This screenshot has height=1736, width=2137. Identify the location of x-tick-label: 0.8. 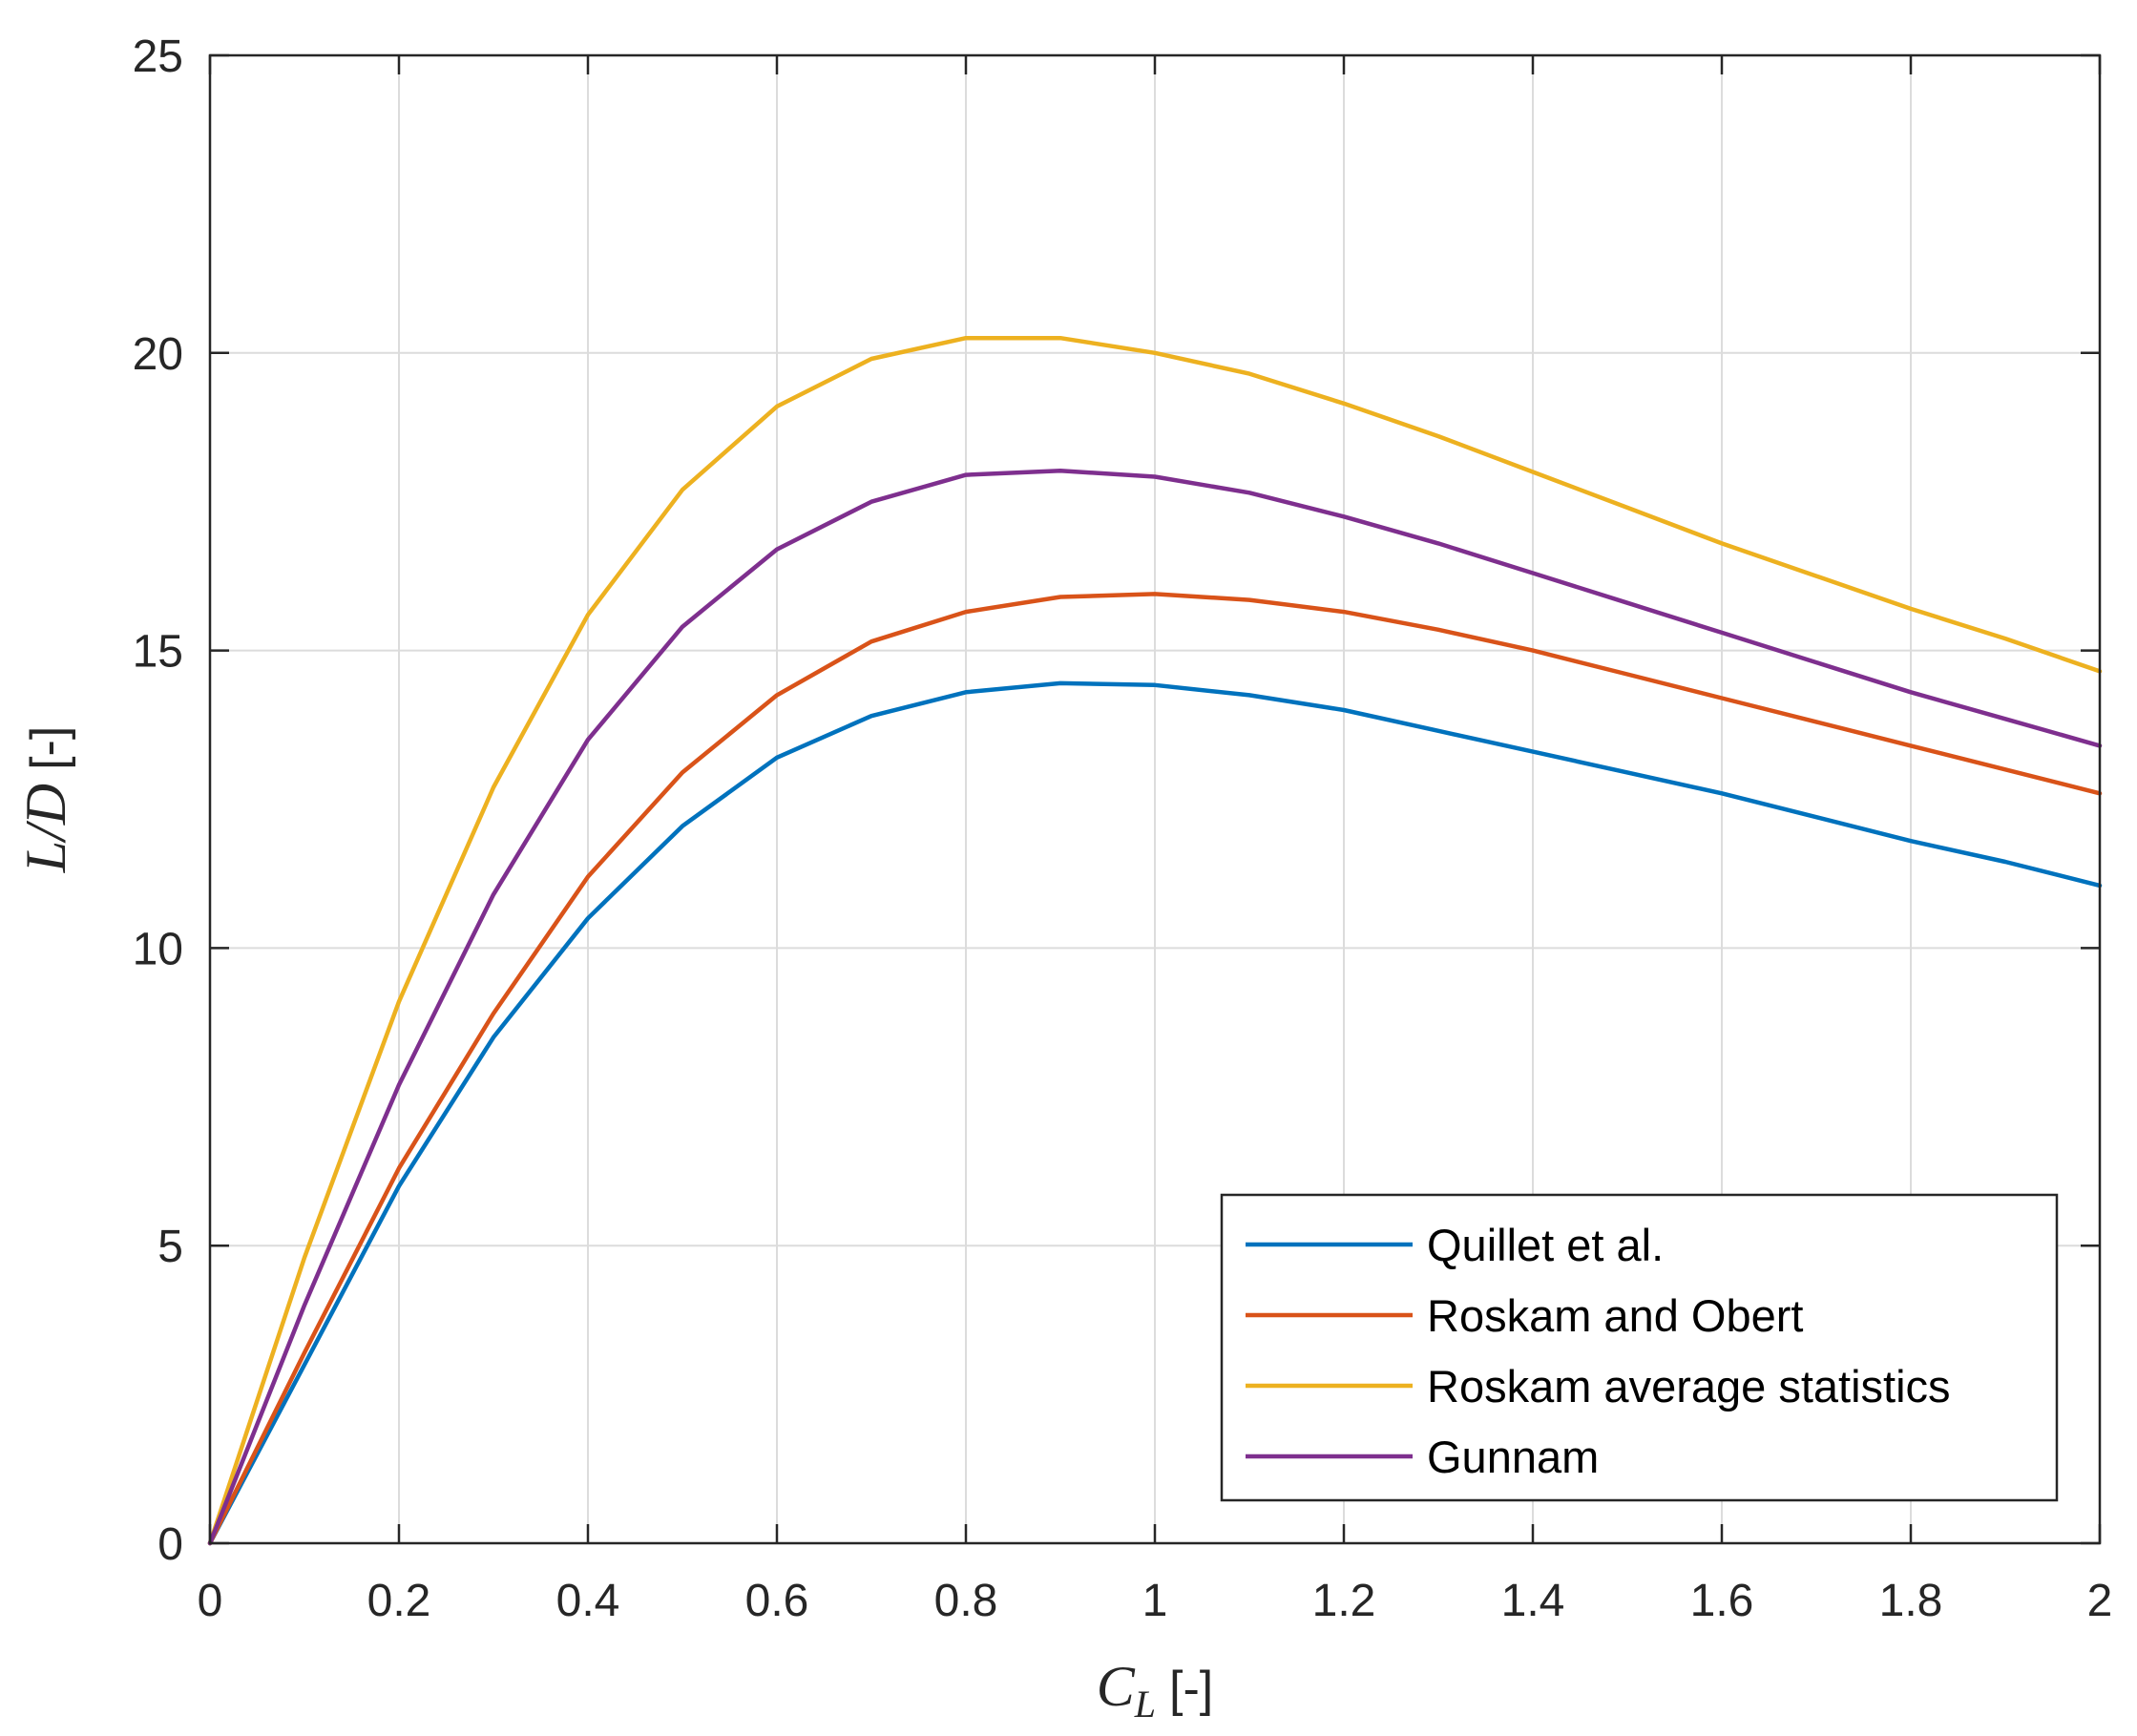
(966, 1601).